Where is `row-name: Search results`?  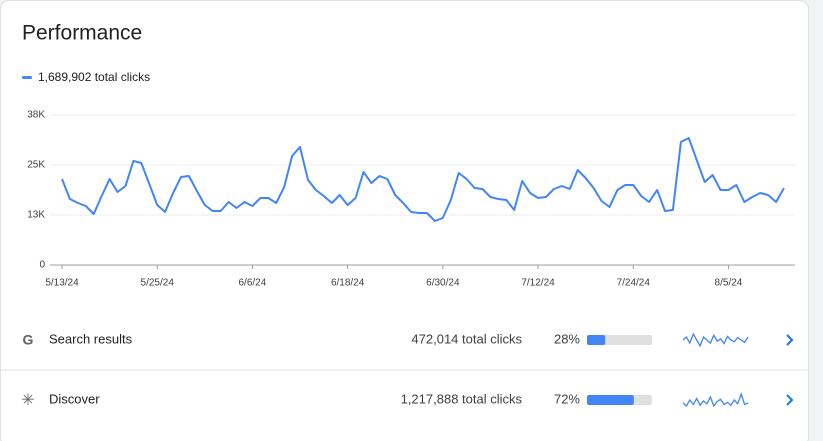
row-name: Search results is located at coordinates (91, 338).